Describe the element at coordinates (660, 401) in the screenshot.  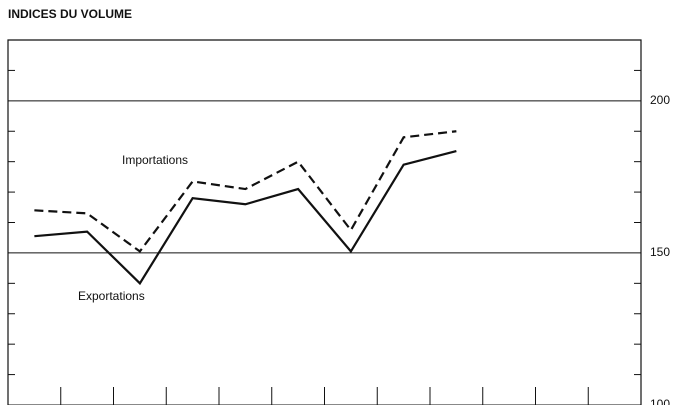
I see `y-tick-label: 100` at that location.